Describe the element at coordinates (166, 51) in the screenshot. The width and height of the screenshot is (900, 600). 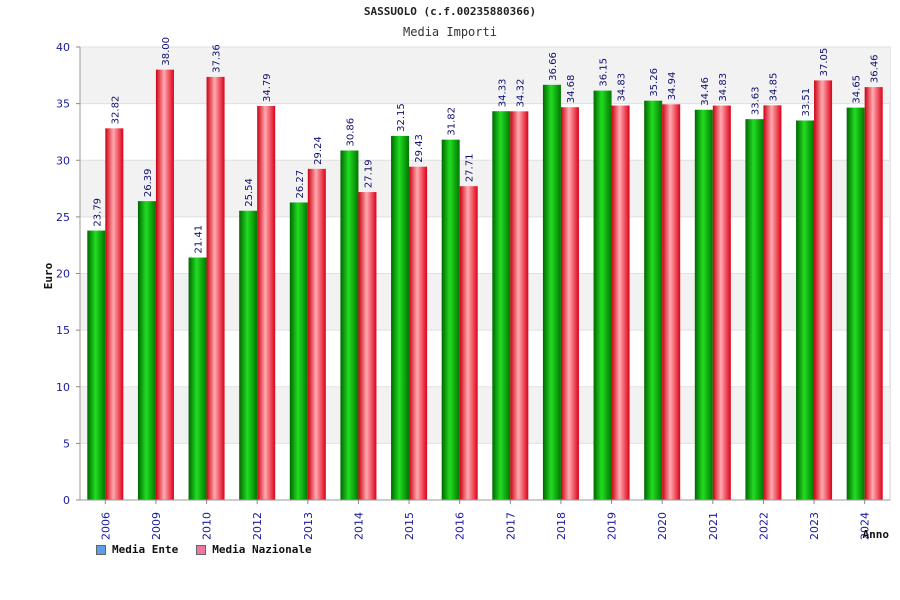
I see `data-label: 38.00` at that location.